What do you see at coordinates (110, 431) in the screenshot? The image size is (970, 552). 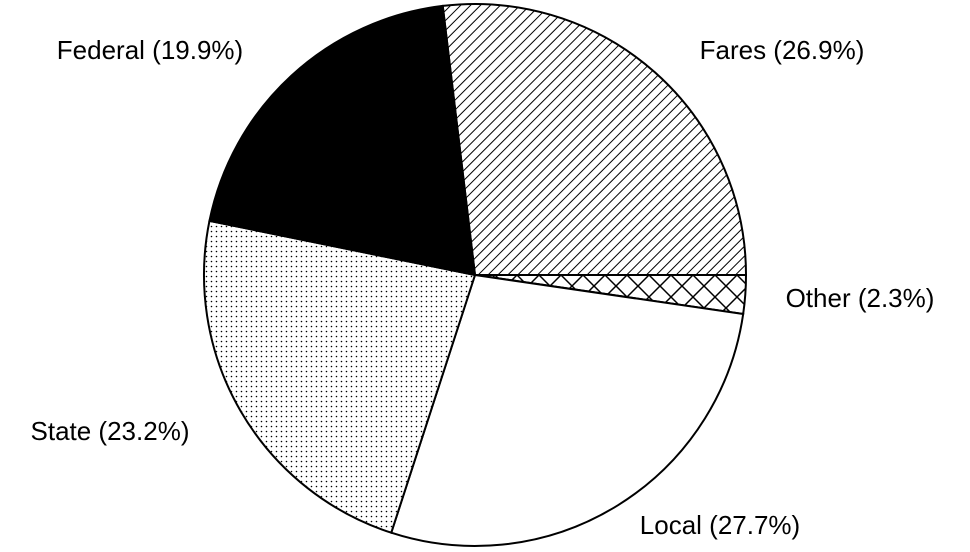 I see `slice-label: State (23.2%)` at bounding box center [110, 431].